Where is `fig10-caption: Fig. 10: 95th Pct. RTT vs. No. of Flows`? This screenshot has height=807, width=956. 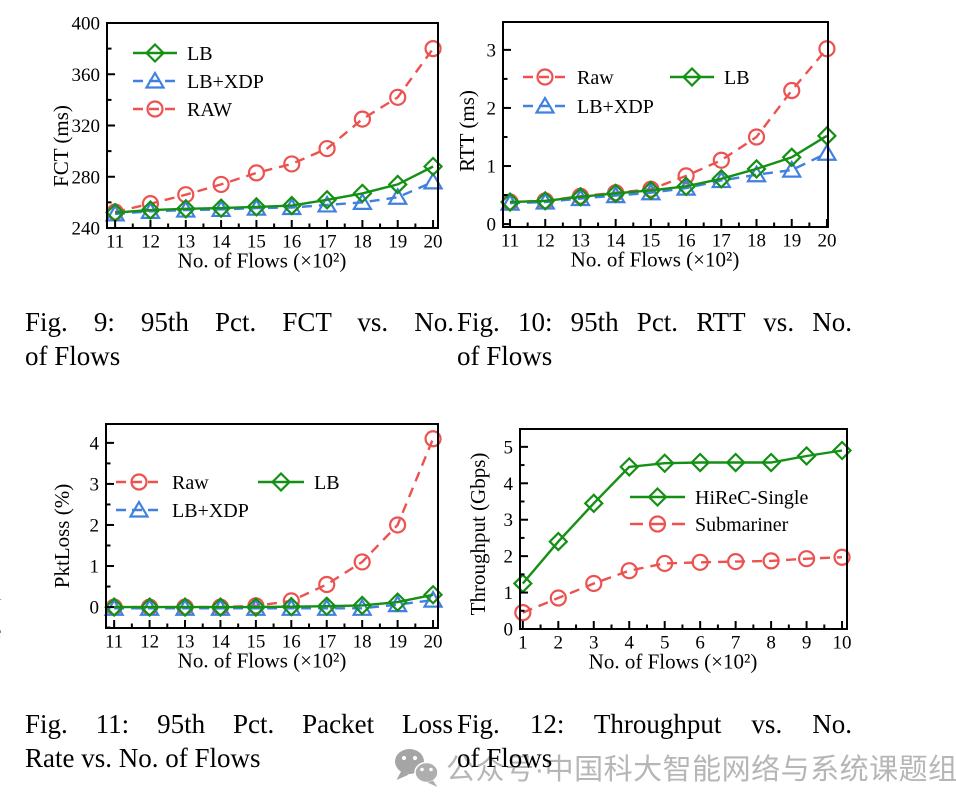
fig10-caption: Fig. 10: 95th Pct. RTT vs. No. of Flows is located at coordinates (654, 339).